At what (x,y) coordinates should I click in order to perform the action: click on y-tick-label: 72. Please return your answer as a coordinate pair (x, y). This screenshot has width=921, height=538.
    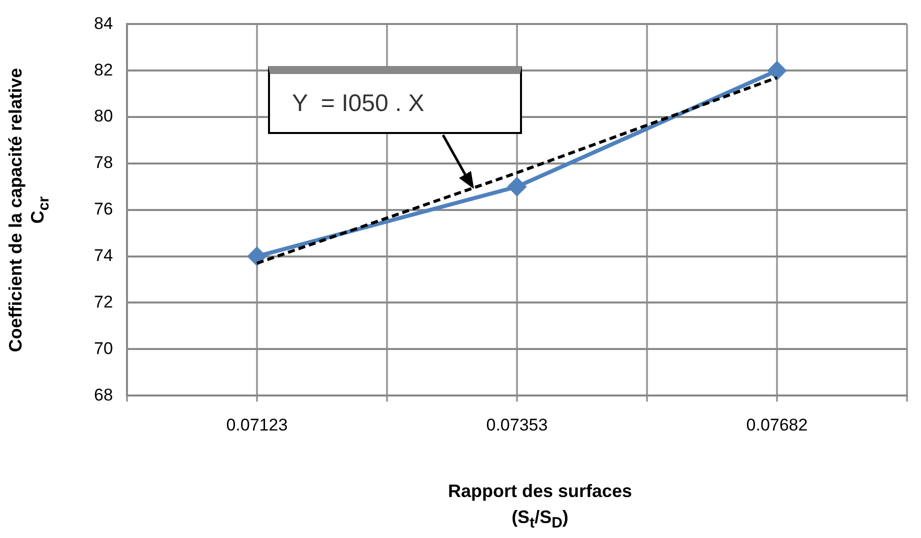
    Looking at the image, I should click on (103, 302).